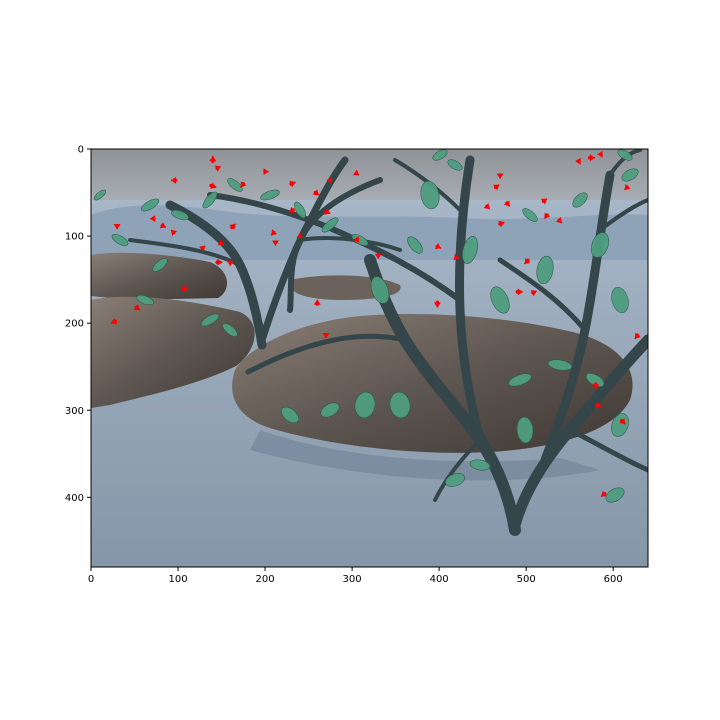  I want to click on x-tick-label: 600, so click(613, 579).